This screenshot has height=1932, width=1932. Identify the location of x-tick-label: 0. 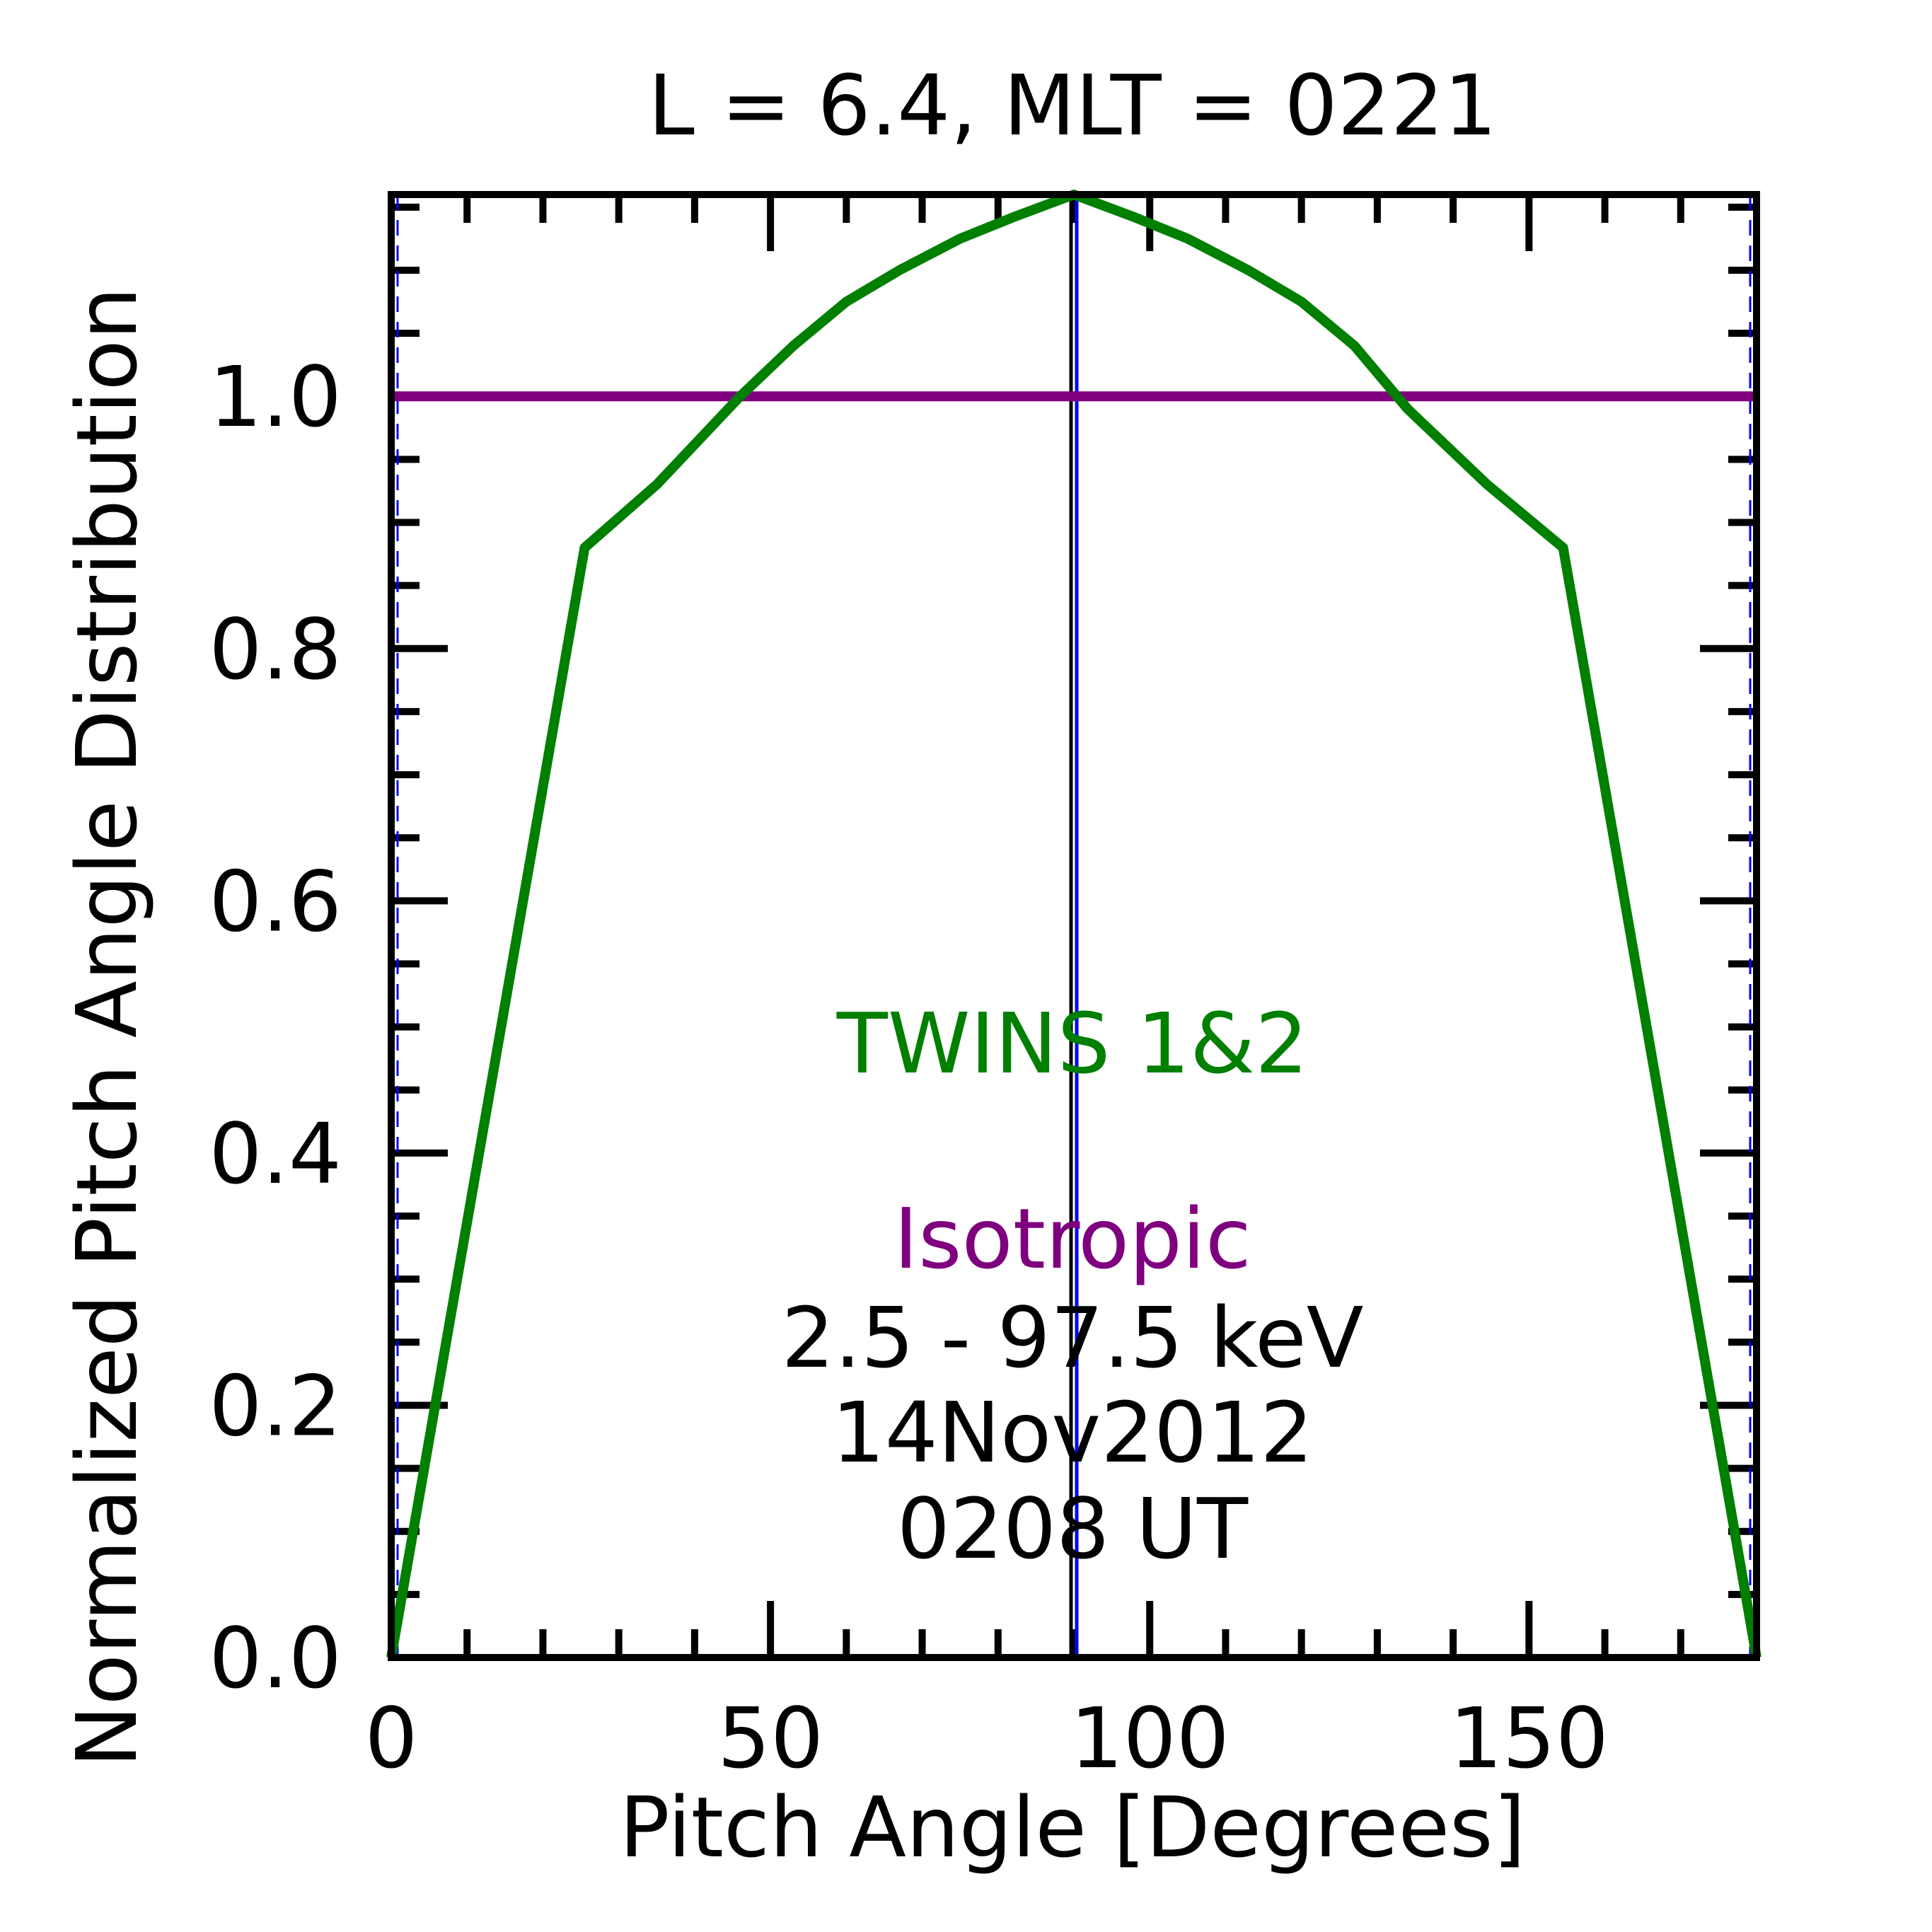
(390, 1738).